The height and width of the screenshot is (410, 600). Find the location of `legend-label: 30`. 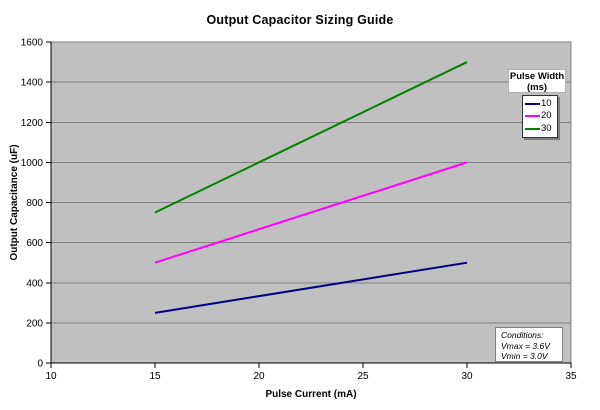

legend-label: 30 is located at coordinates (546, 128).